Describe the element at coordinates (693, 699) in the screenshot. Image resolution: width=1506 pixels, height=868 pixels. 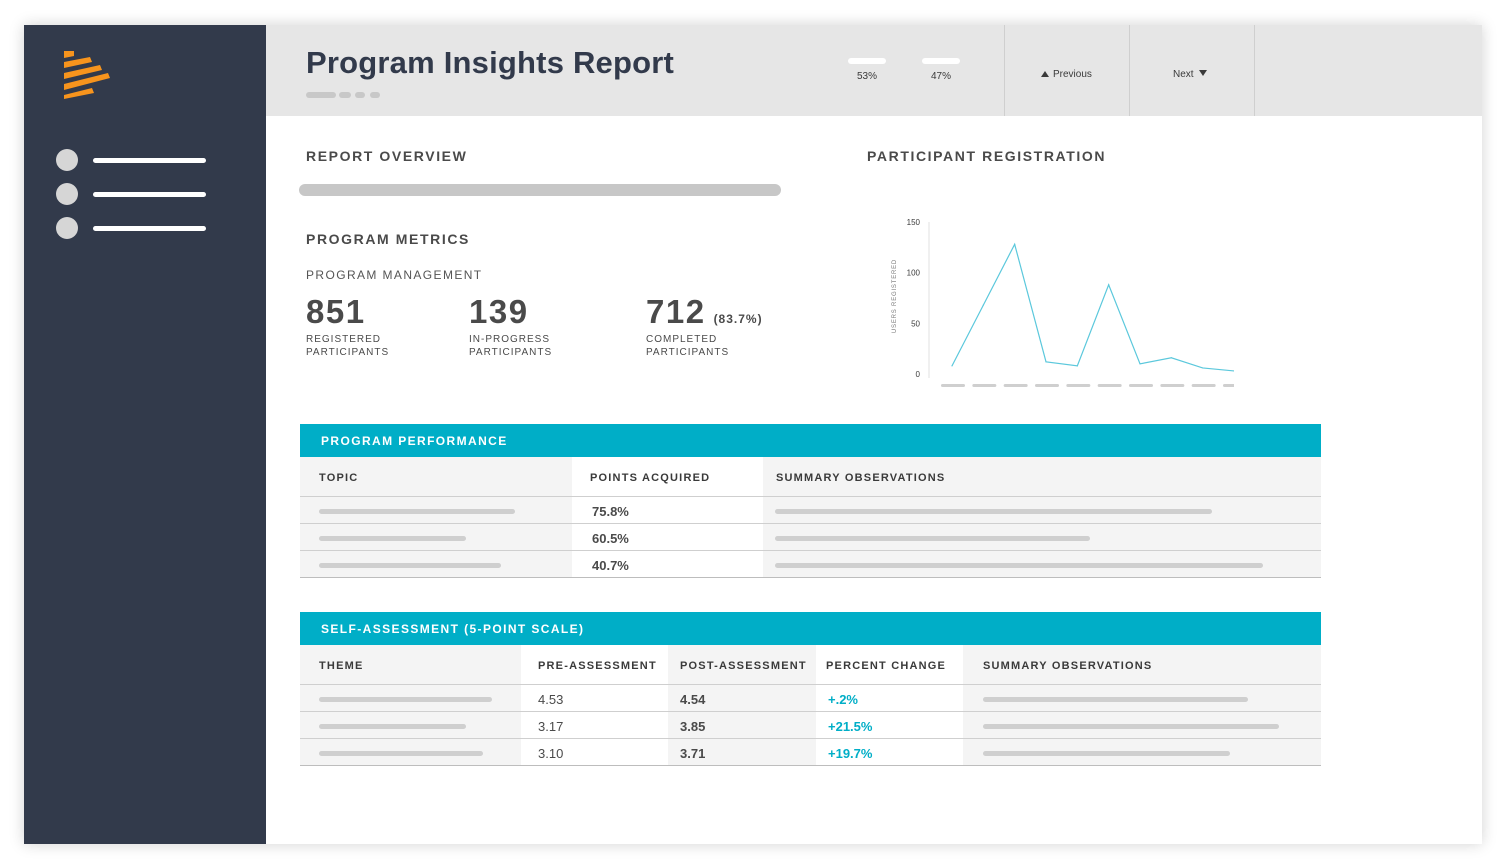
I see `post-assessment-cell: 4.54` at that location.